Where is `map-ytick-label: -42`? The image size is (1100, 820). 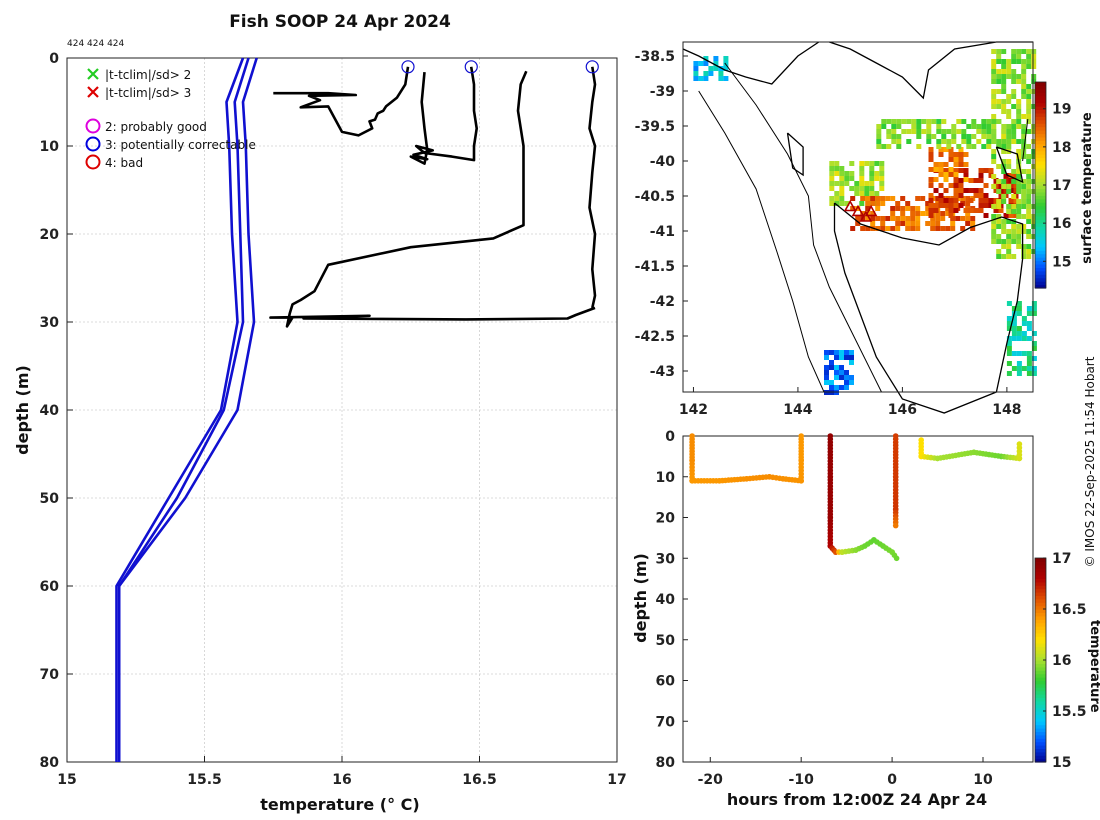
map-ytick-label: -42 is located at coordinates (662, 302).